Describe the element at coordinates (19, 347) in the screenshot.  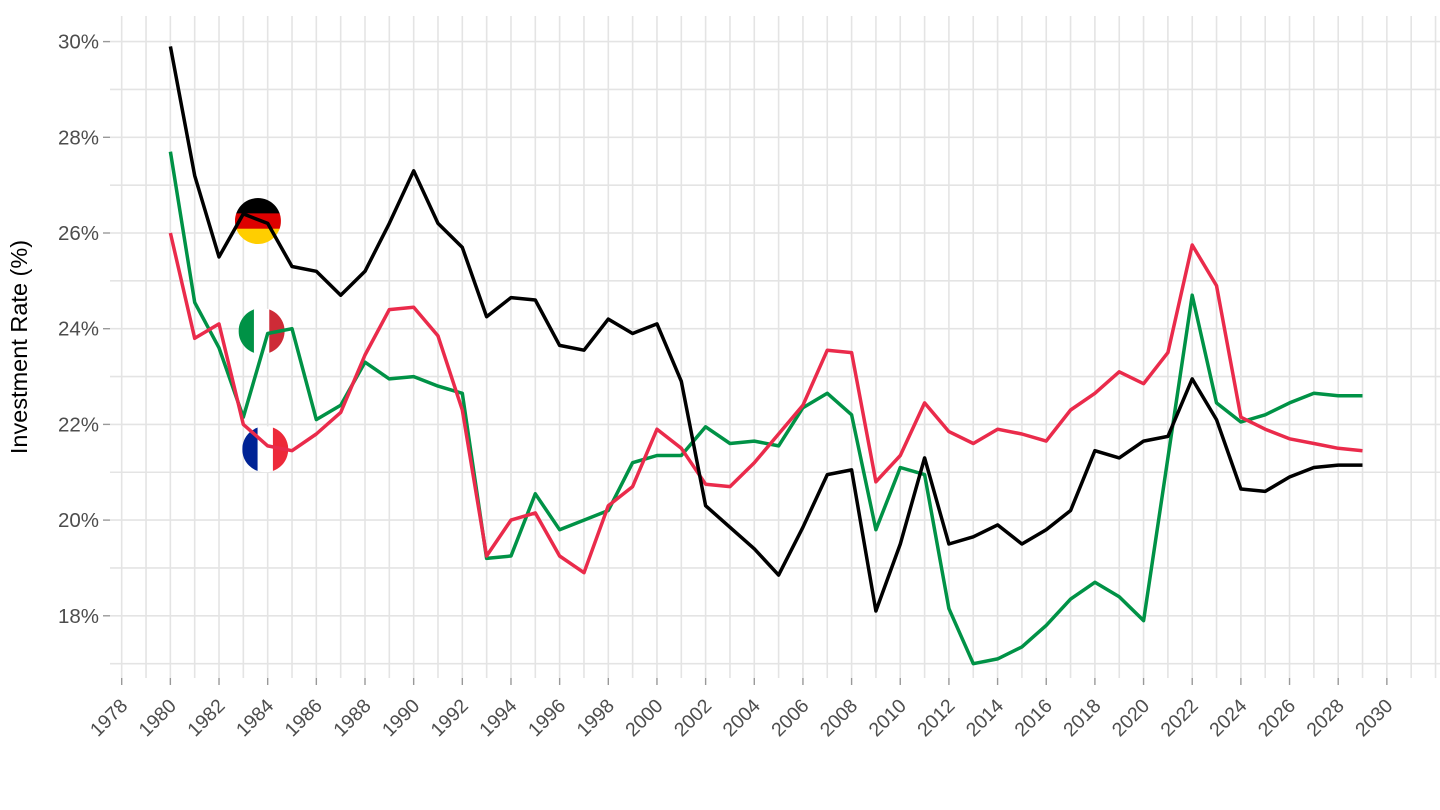
I see `y-axis-title: Investment Rate (%)` at that location.